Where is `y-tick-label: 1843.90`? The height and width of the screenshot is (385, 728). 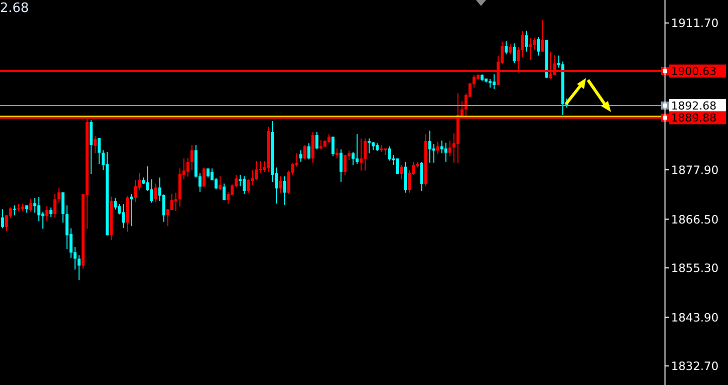 y-tick-label: 1843.90 is located at coordinates (695, 317).